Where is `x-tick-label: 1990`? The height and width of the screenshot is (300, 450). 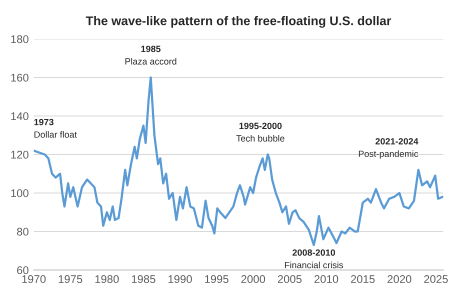
x-tick-label: 1990 is located at coordinates (180, 279).